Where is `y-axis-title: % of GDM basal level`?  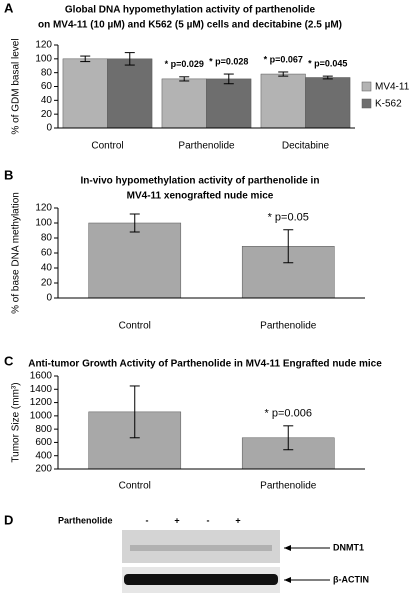
y-axis-title: % of GDM basal level is located at coordinates (16, 86).